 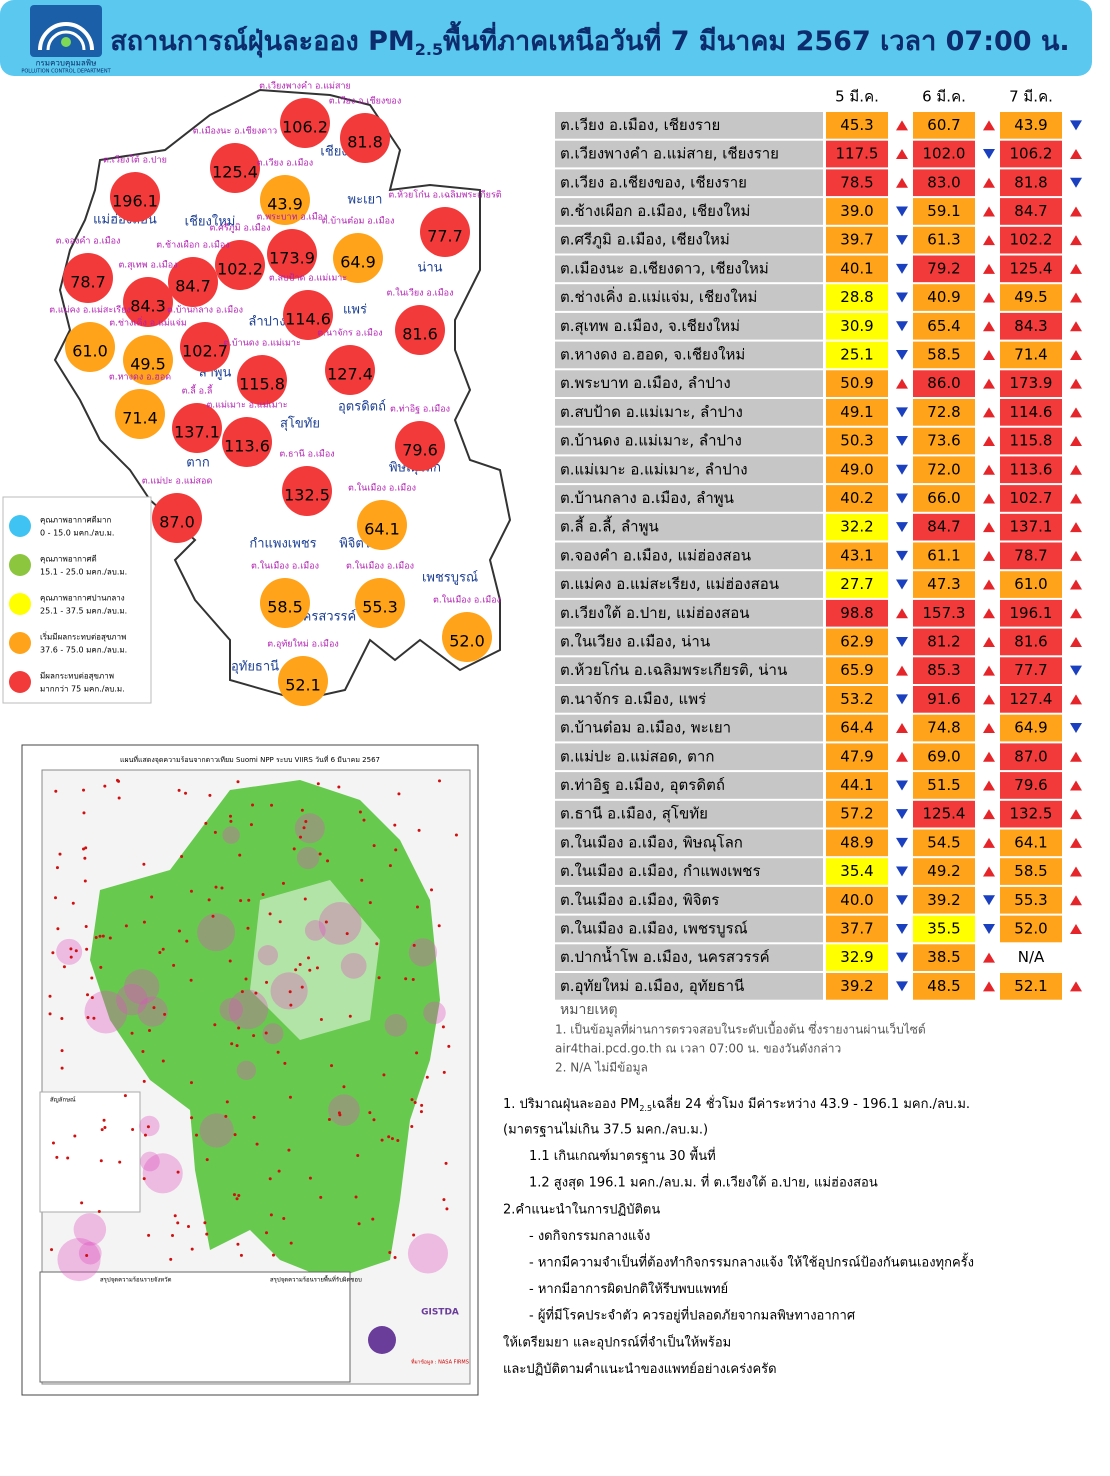 I want to click on station-name: ต.สบป้าด อ.แม่เมาะ, ลำปาง, so click(x=651, y=412).